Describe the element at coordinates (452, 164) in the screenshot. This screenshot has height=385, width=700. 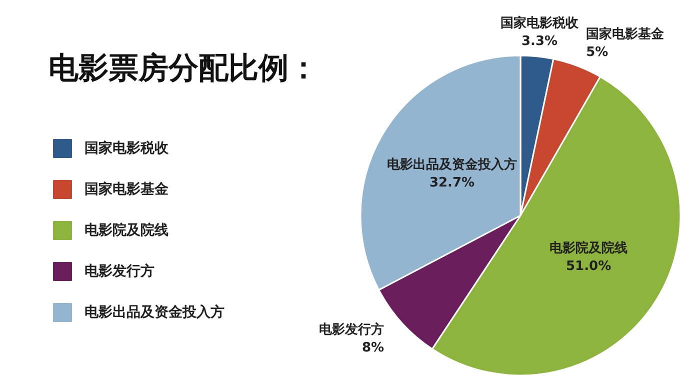
I see `slice-label: 电影出品及资金投入方` at that location.